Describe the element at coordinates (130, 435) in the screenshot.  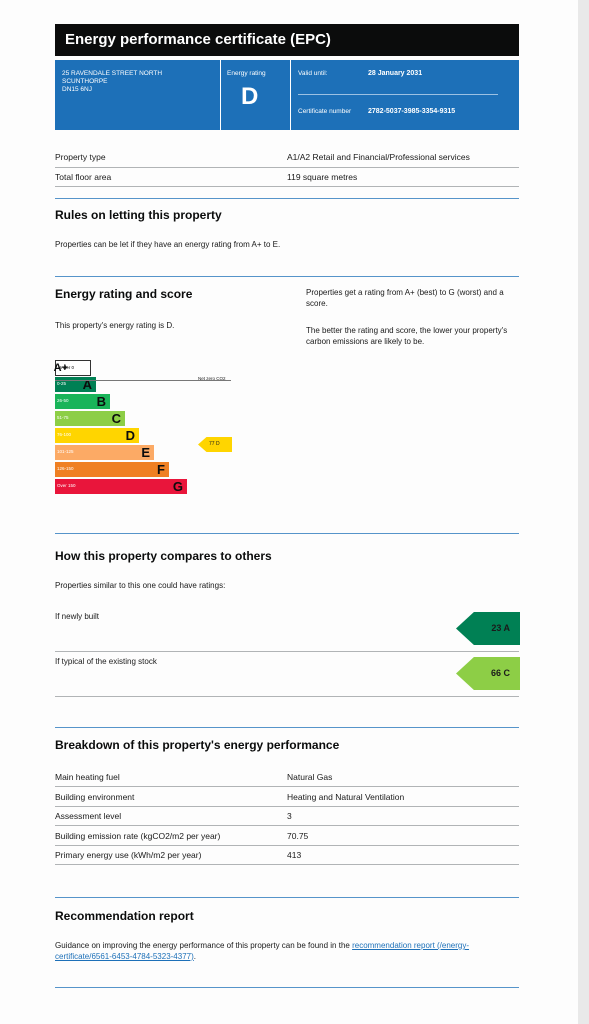
I see `band-letter: D` at that location.